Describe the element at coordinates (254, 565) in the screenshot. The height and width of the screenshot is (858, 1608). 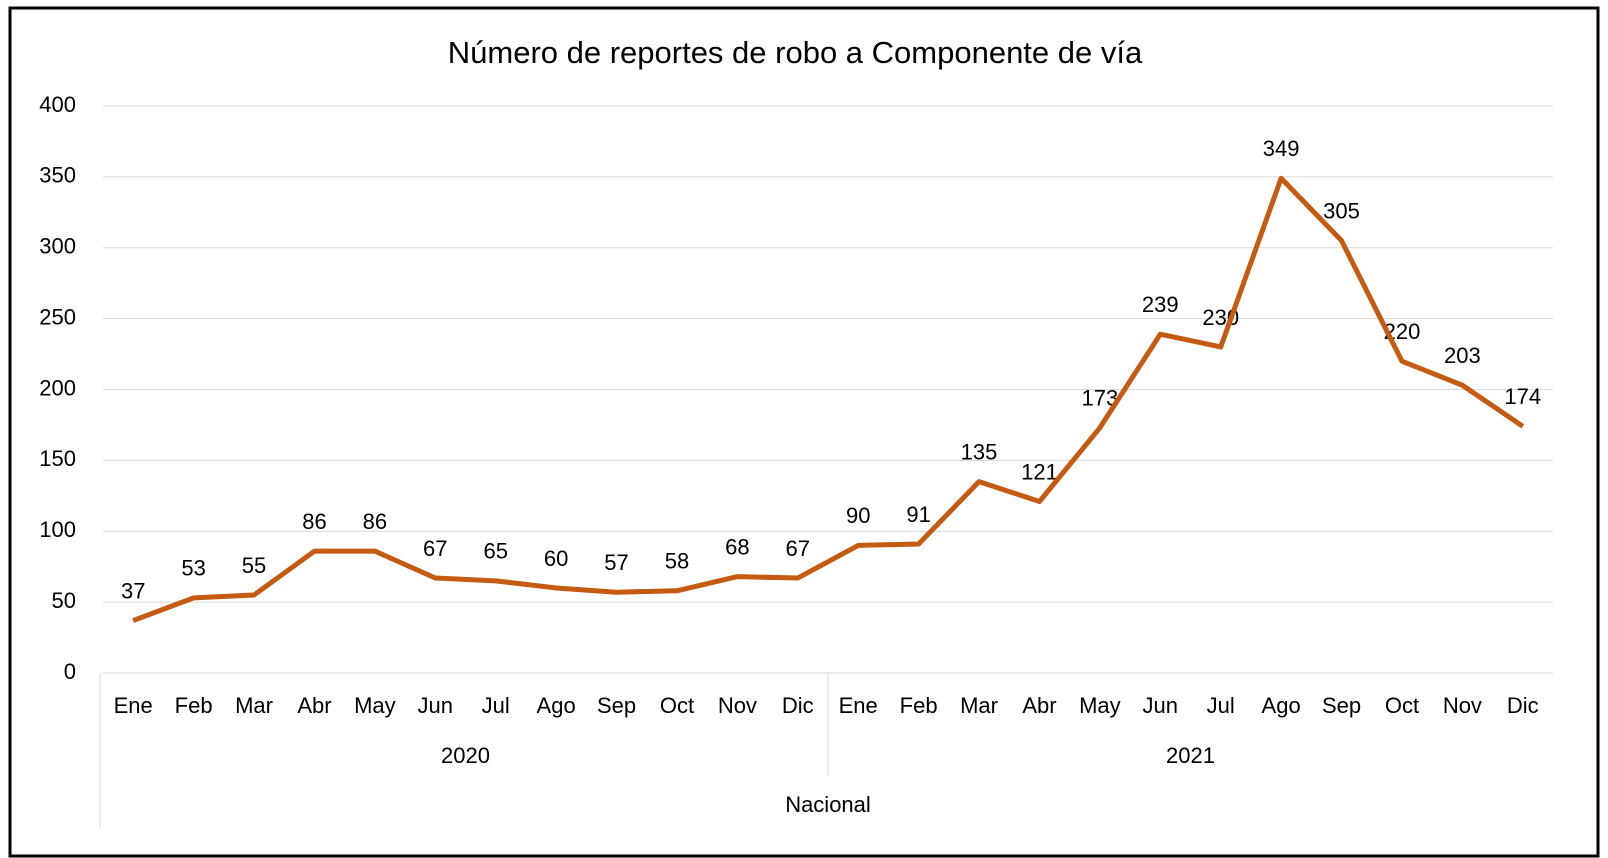
I see `data-label: 55` at that location.